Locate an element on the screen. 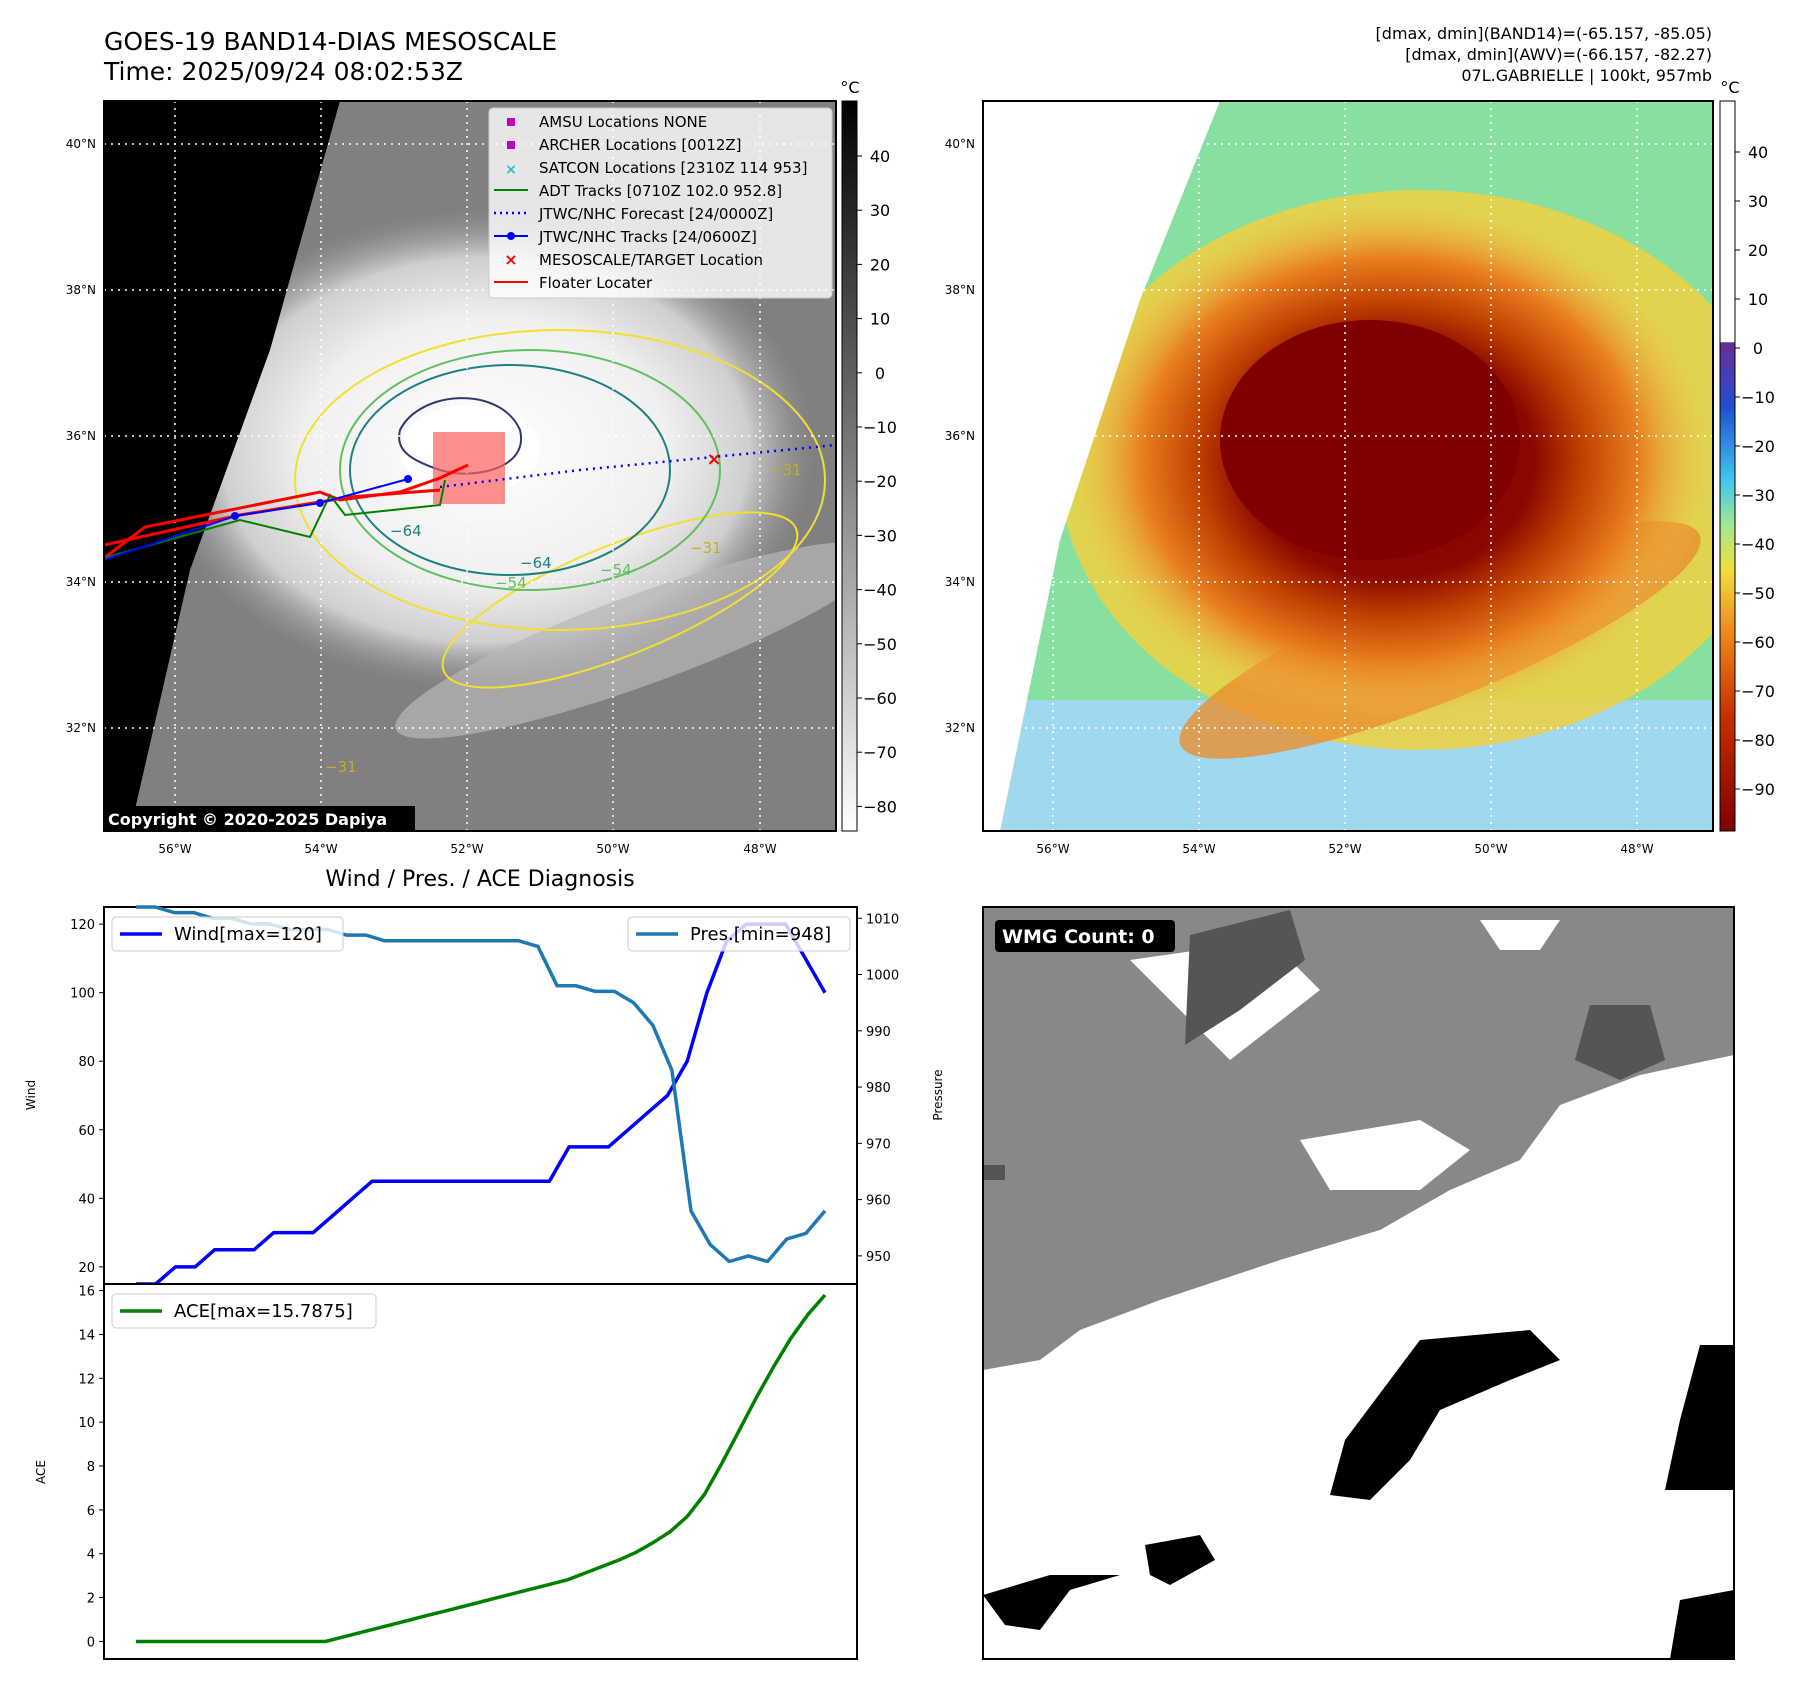  colorbar-tick-label: 0 is located at coordinates (1758, 348).